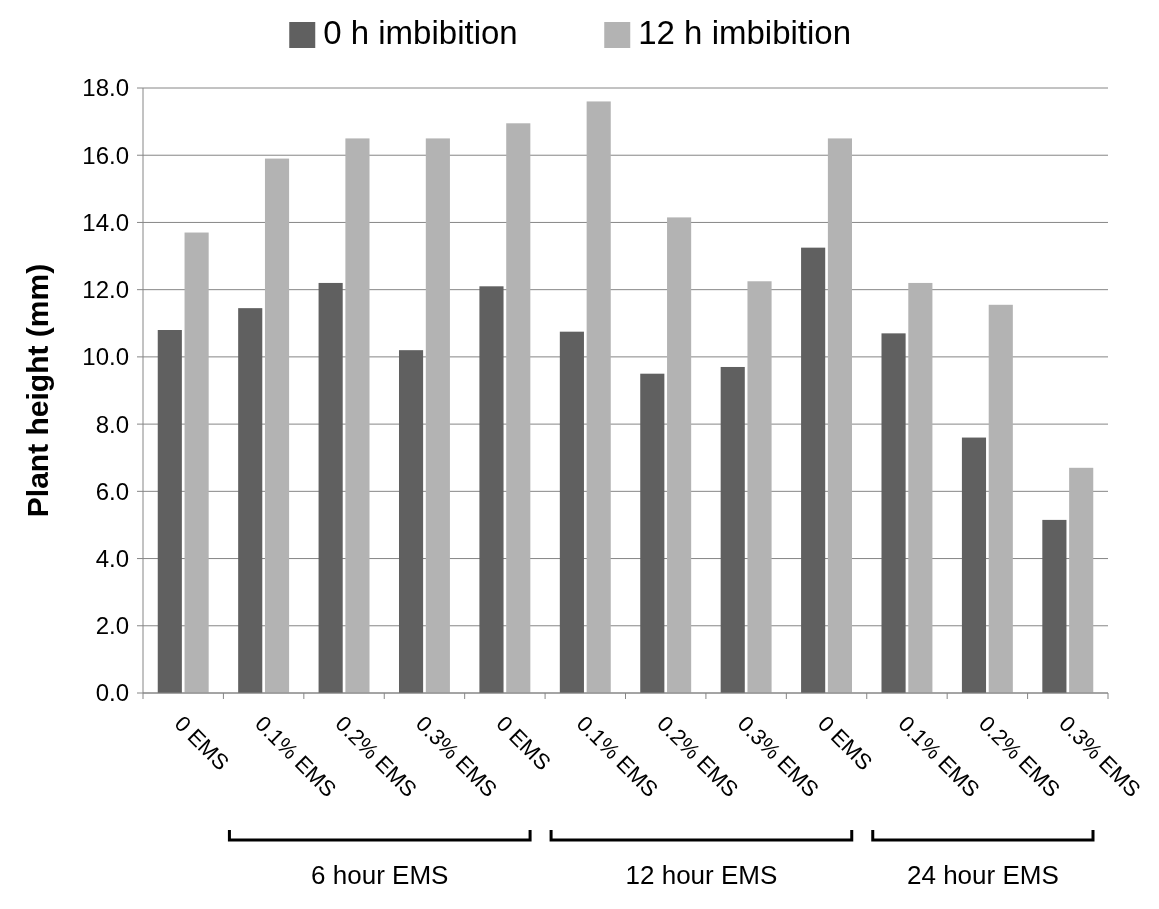 This screenshot has height=909, width=1159. What do you see at coordinates (112, 693) in the screenshot?
I see `y-tick-label: 0.0` at bounding box center [112, 693].